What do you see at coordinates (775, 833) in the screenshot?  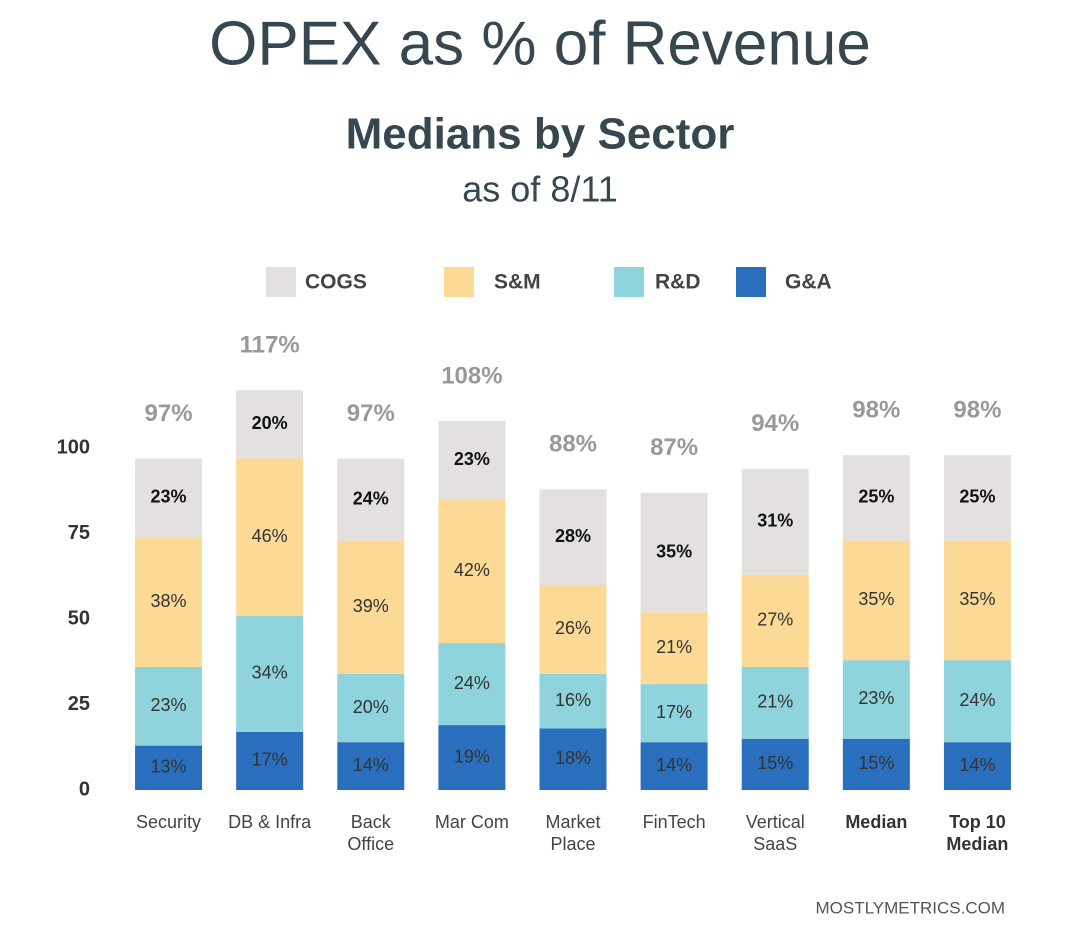 I see `x-tick-label: Vertical SaaS` at bounding box center [775, 833].